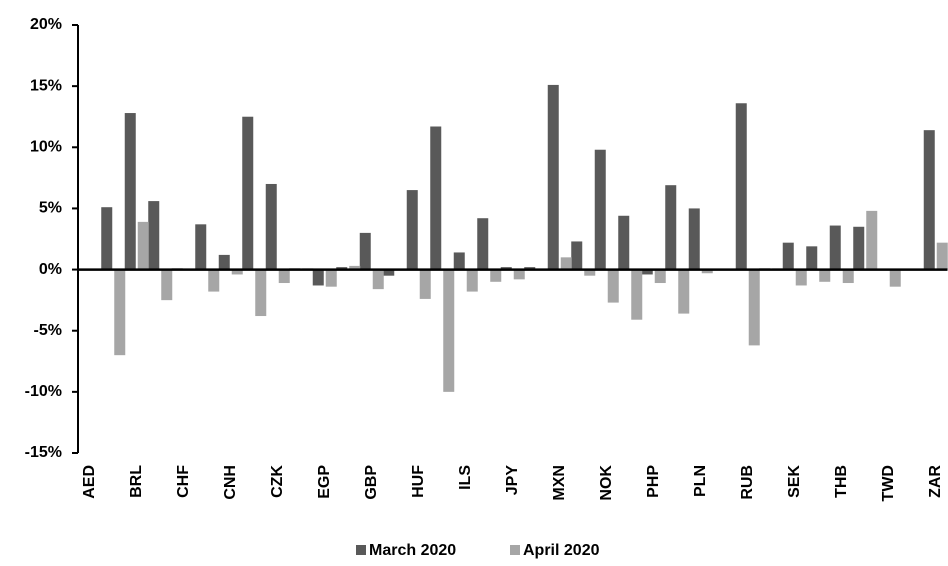 The image size is (948, 566). What do you see at coordinates (888, 483) in the screenshot?
I see `x-tick-label: TWD` at bounding box center [888, 483].